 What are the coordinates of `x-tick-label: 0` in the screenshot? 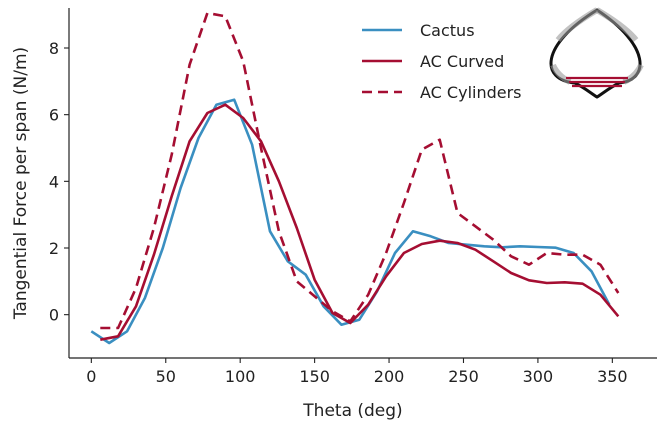 It's located at (91, 376).